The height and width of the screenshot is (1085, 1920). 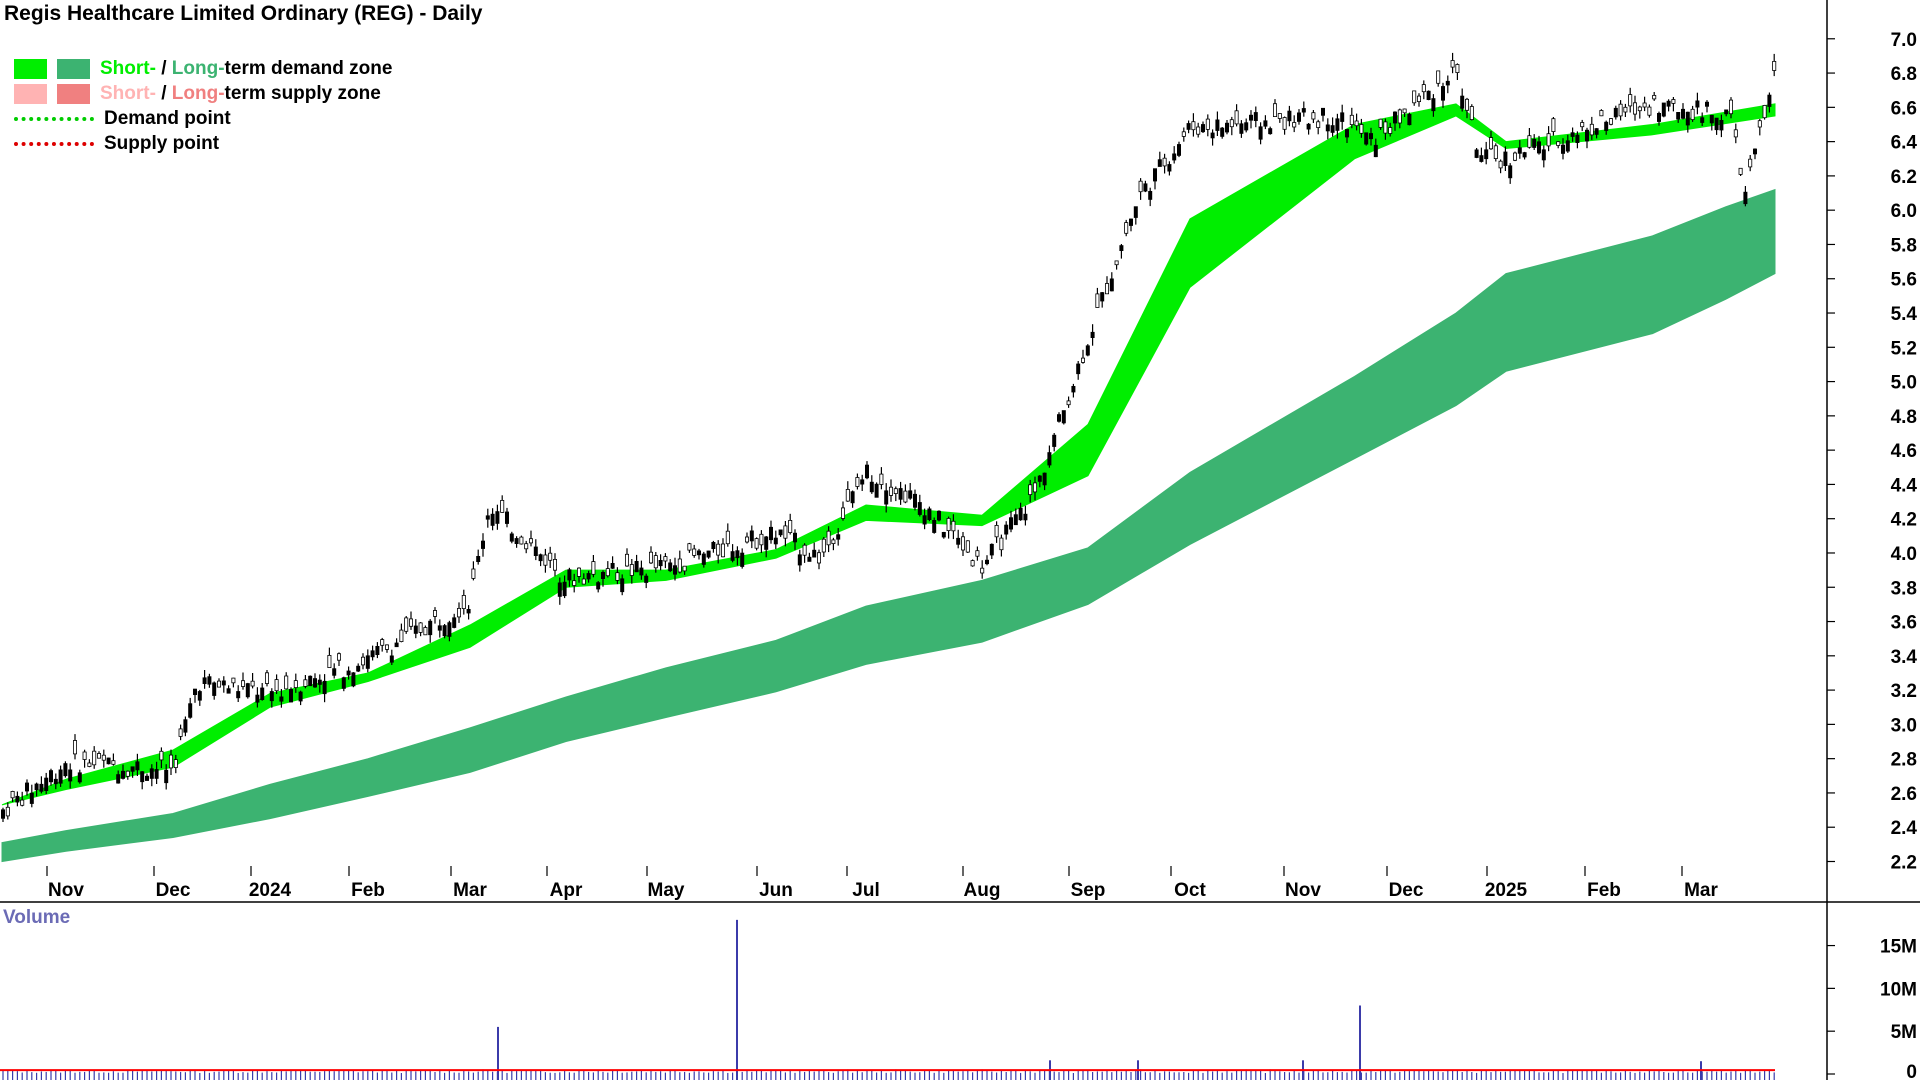 What do you see at coordinates (1904, 691) in the screenshot?
I see `price-tick-label: 3.2` at bounding box center [1904, 691].